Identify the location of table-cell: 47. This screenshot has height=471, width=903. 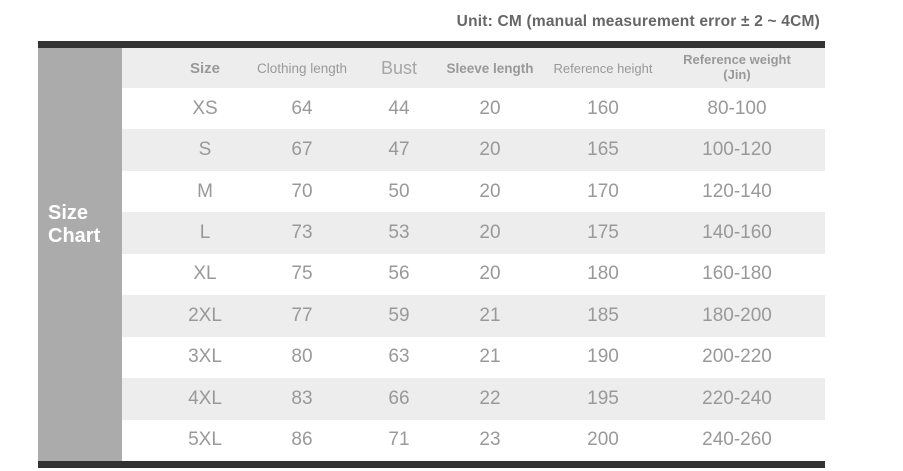
(399, 150).